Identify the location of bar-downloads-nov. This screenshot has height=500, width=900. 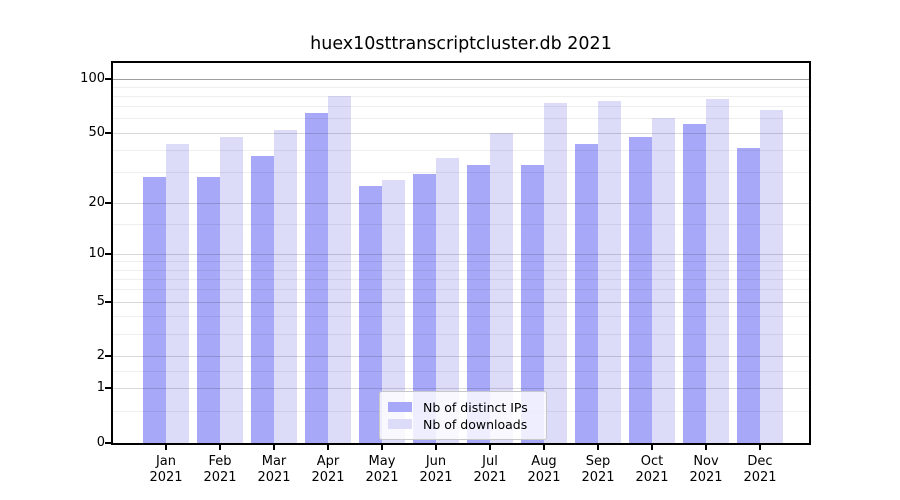
(717, 271).